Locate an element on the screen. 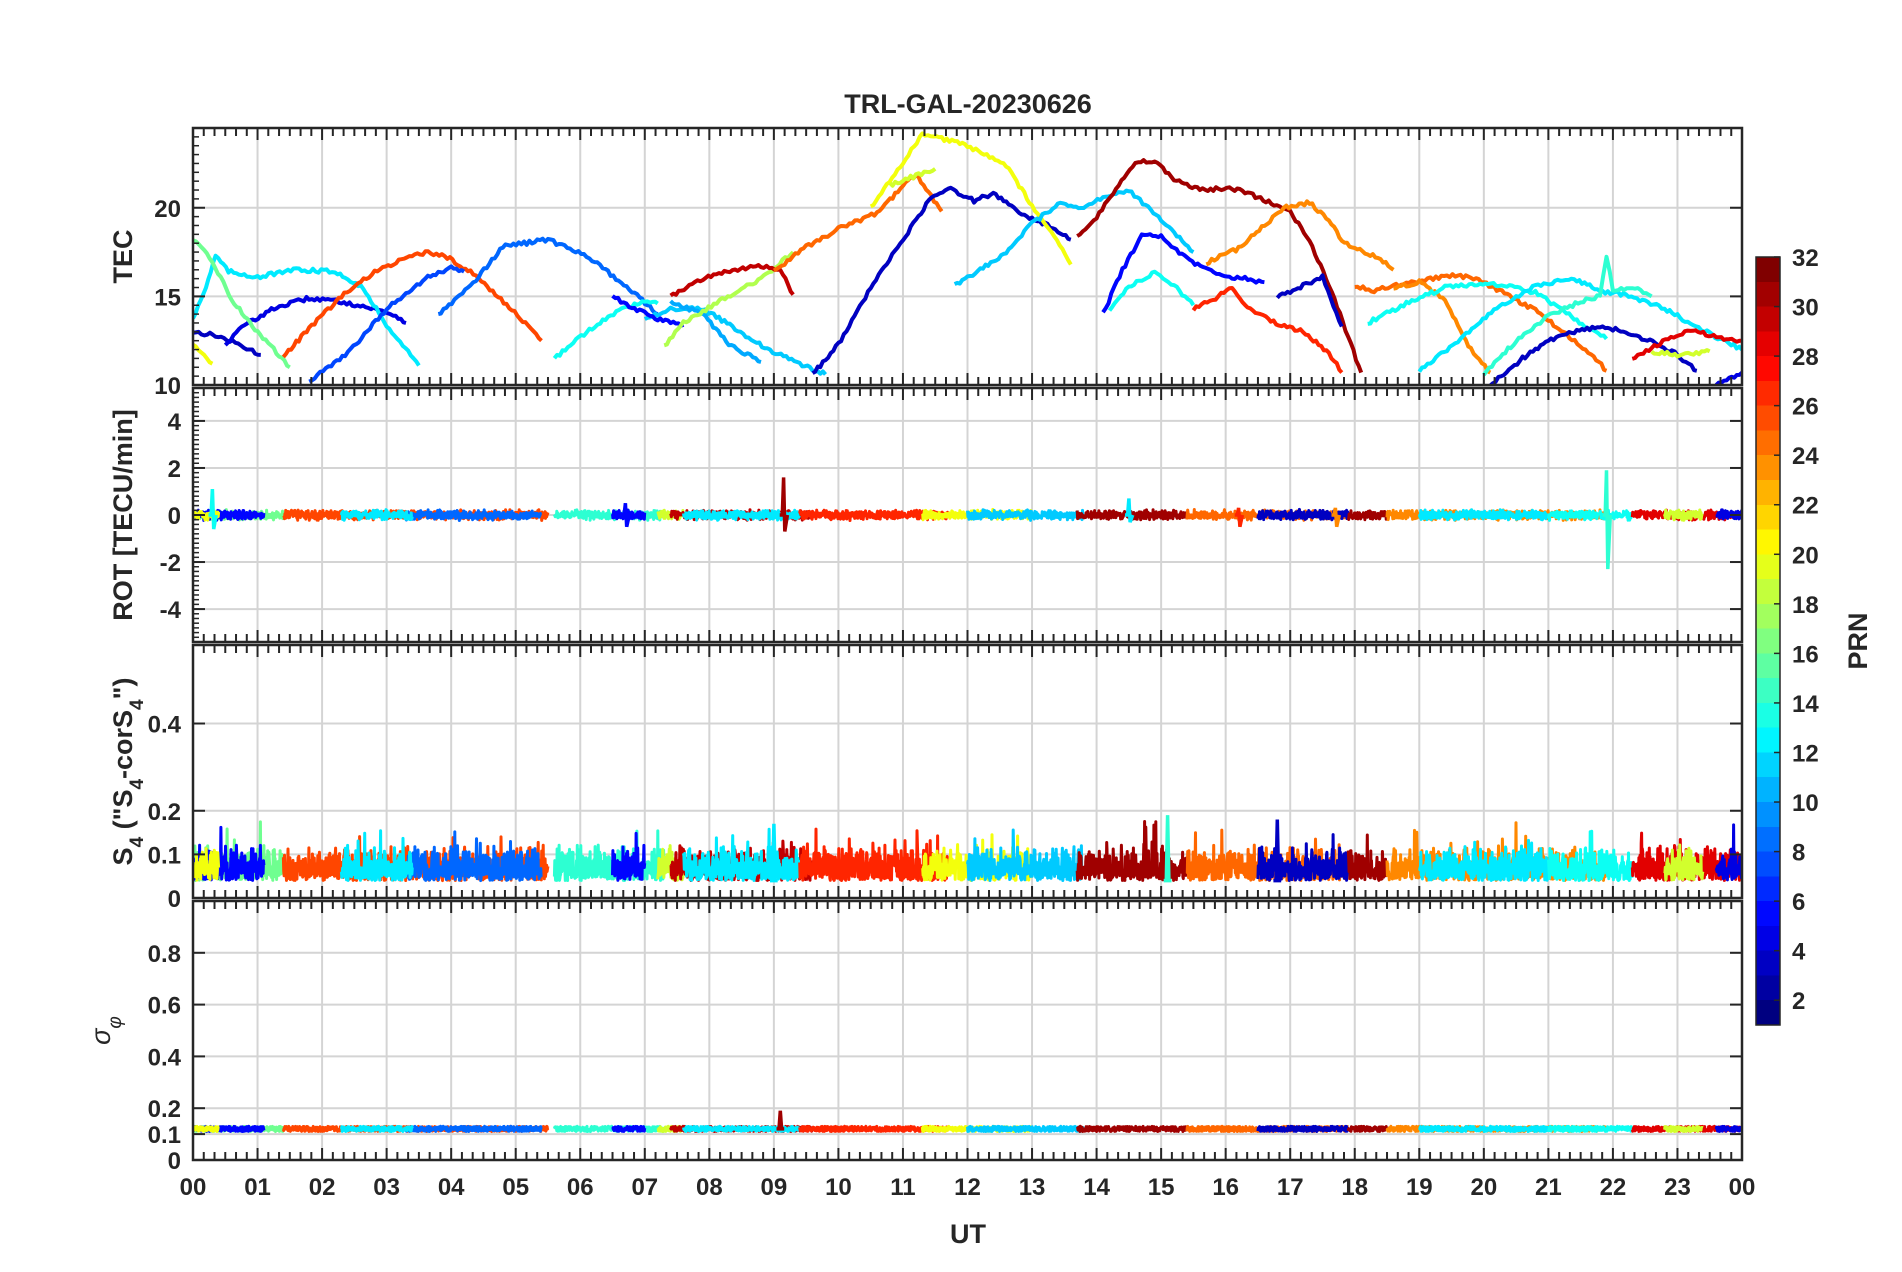 The width and height of the screenshot is (1902, 1272). x-tick-label: 04 is located at coordinates (451, 1187).